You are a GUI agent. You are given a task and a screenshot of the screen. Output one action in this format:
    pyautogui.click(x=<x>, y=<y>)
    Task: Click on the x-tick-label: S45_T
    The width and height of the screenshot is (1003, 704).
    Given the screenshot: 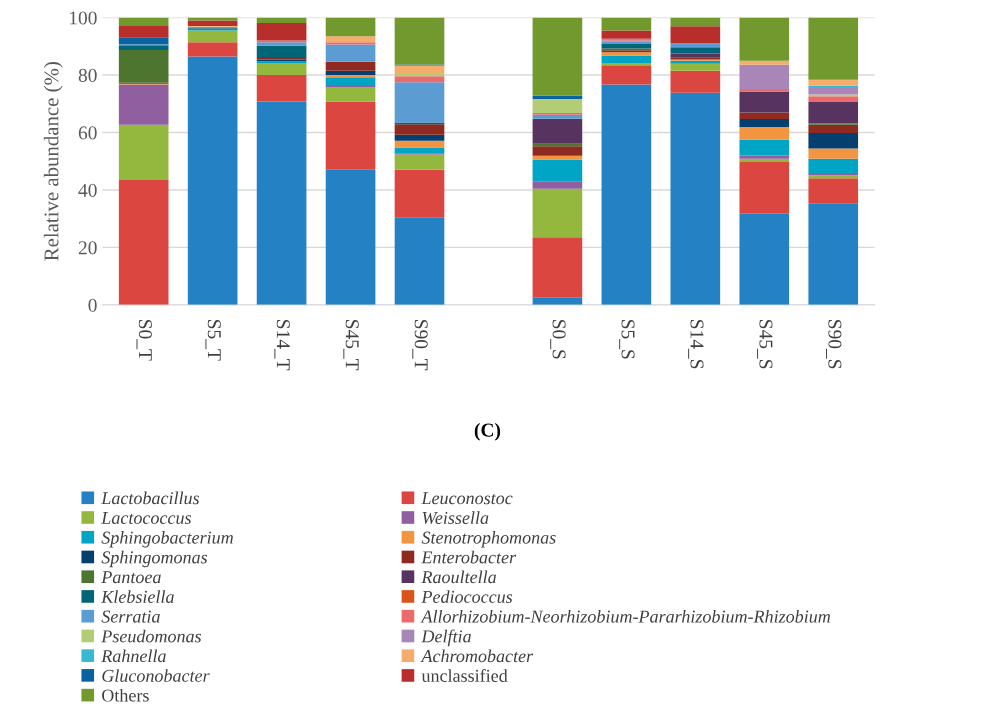 What is the action you would take?
    pyautogui.click(x=351, y=345)
    